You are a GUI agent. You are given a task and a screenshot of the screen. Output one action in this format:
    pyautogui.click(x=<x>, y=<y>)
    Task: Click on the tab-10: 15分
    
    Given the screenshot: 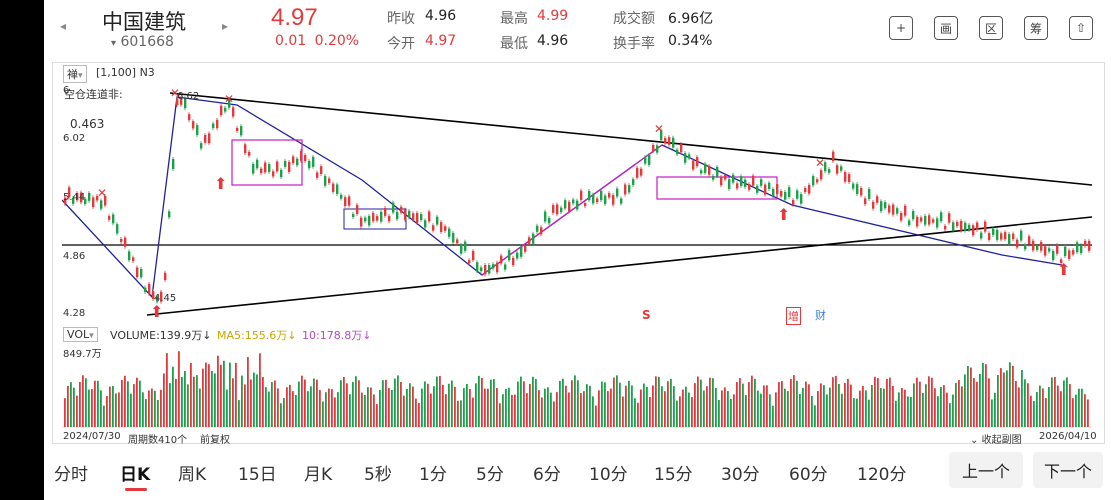 What is the action you would take?
    pyautogui.click(x=673, y=475)
    